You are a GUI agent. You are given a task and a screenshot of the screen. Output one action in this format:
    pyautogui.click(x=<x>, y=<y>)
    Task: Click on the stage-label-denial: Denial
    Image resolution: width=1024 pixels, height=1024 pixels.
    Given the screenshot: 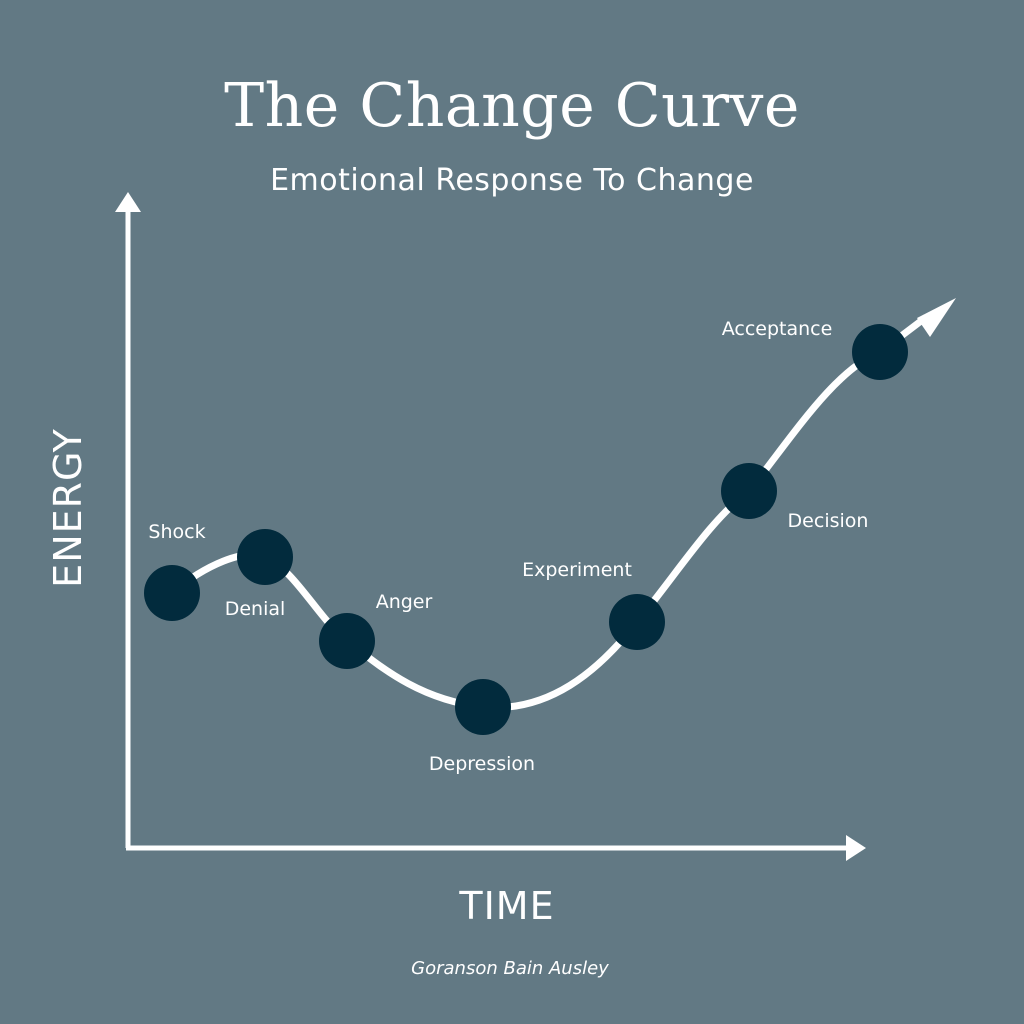 What is the action you would take?
    pyautogui.click(x=255, y=609)
    